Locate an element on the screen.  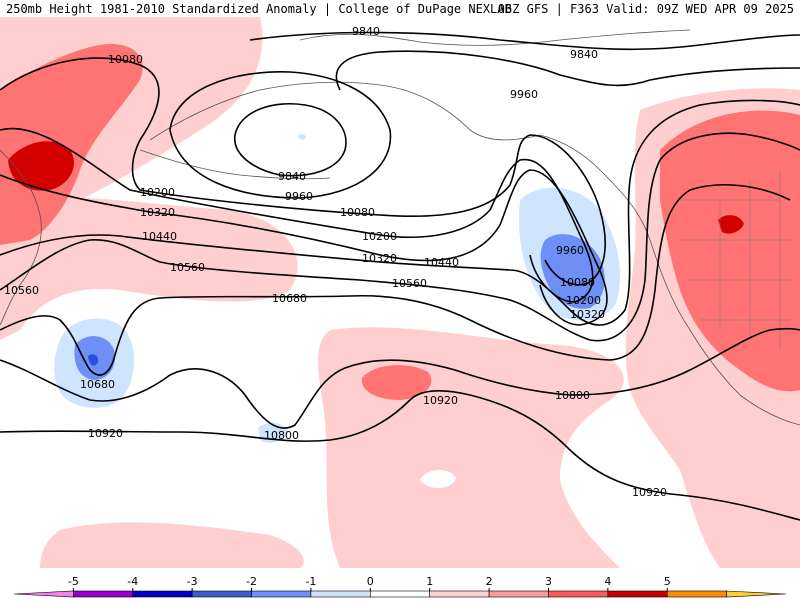
colorbar-tick-label: -3 is located at coordinates (192, 581).